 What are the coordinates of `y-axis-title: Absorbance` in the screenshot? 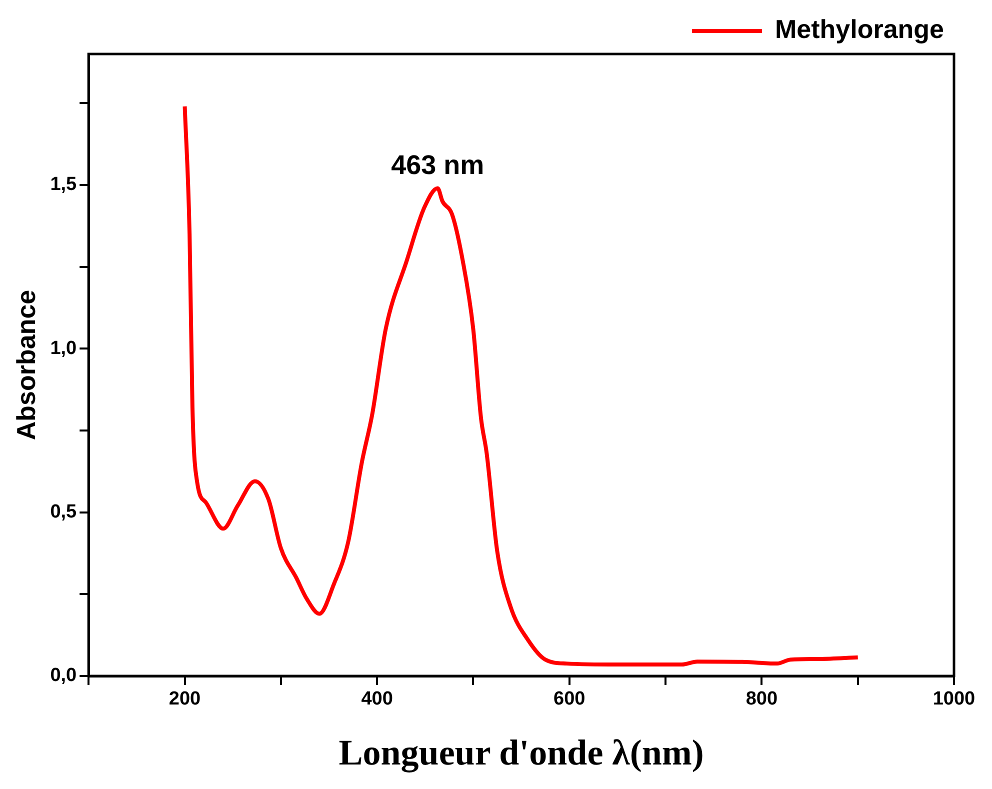 It's located at (25, 365).